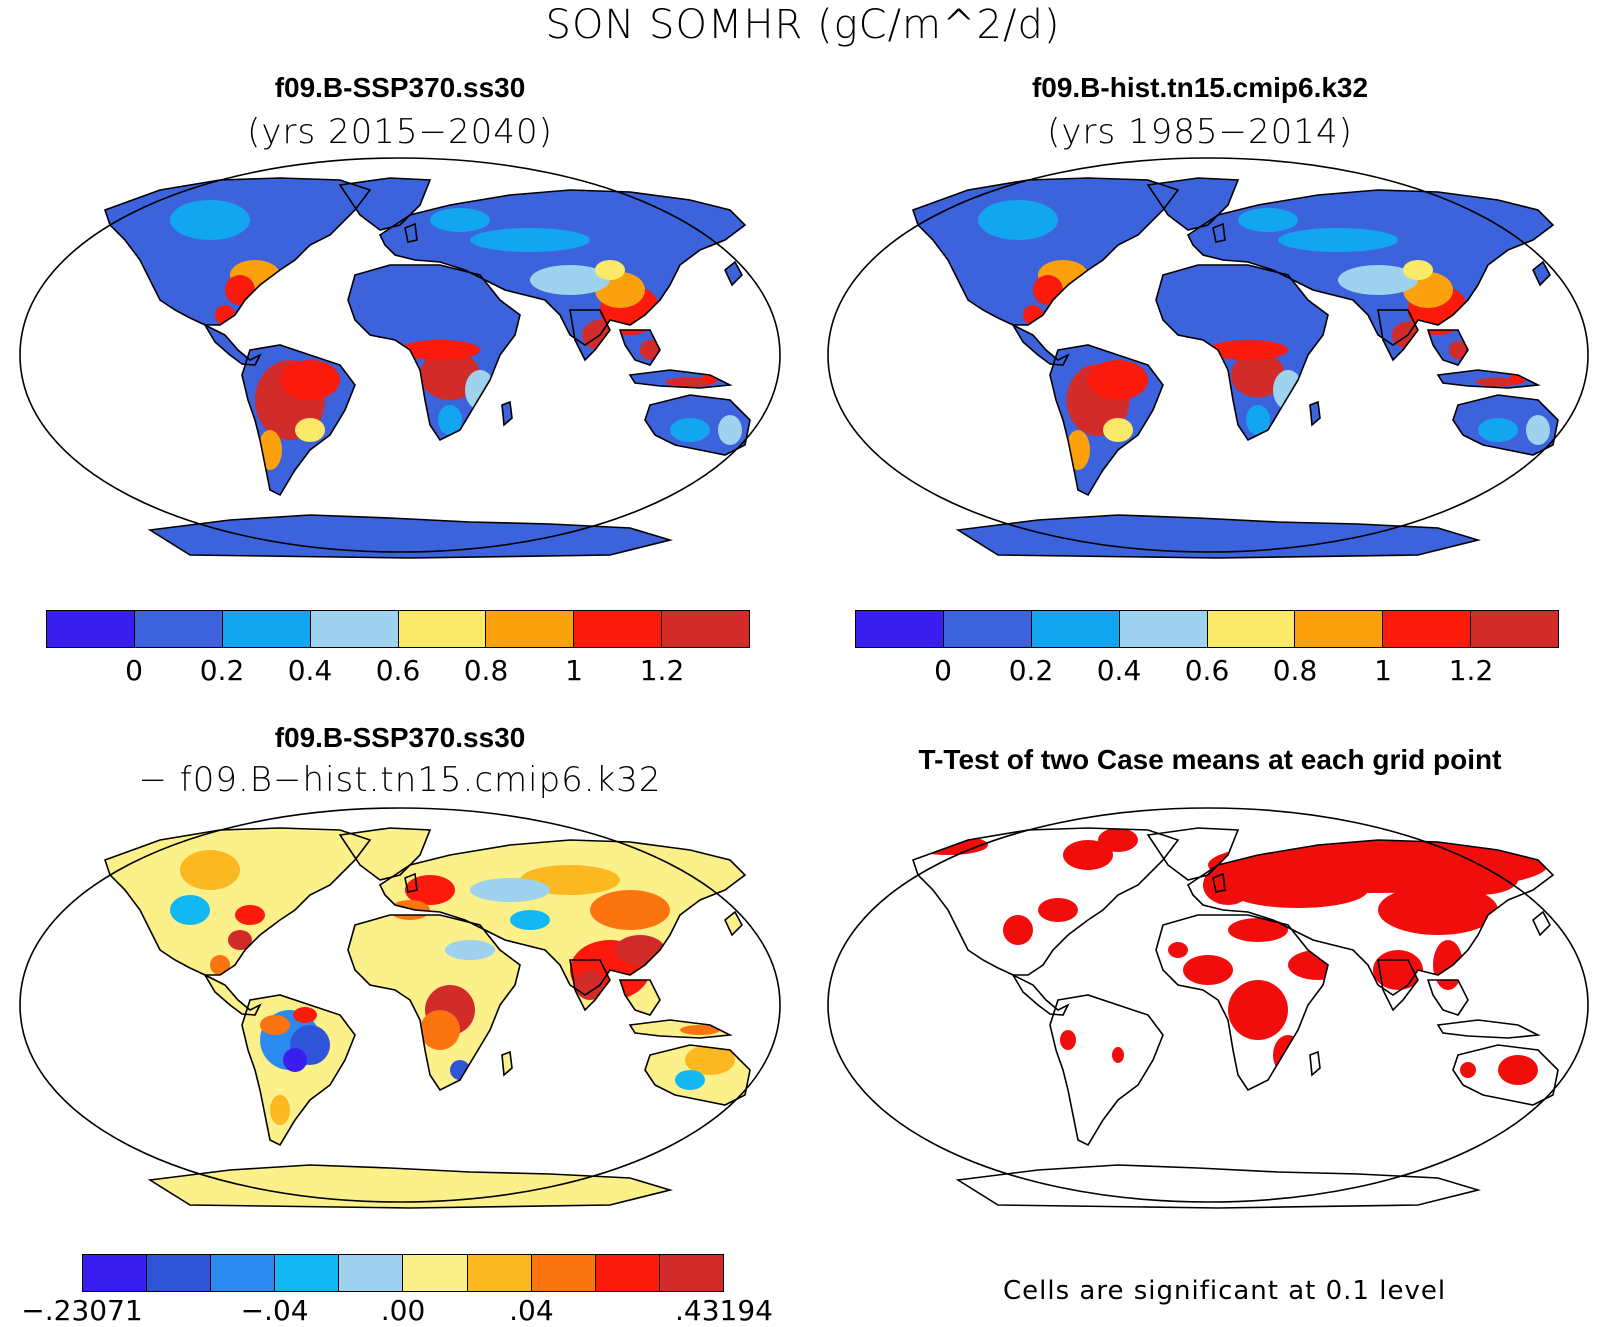 This screenshot has width=1606, height=1327. Describe the element at coordinates (400, 737) in the screenshot. I see `panel3-title: f09.B-SSP370.ss30` at that location.